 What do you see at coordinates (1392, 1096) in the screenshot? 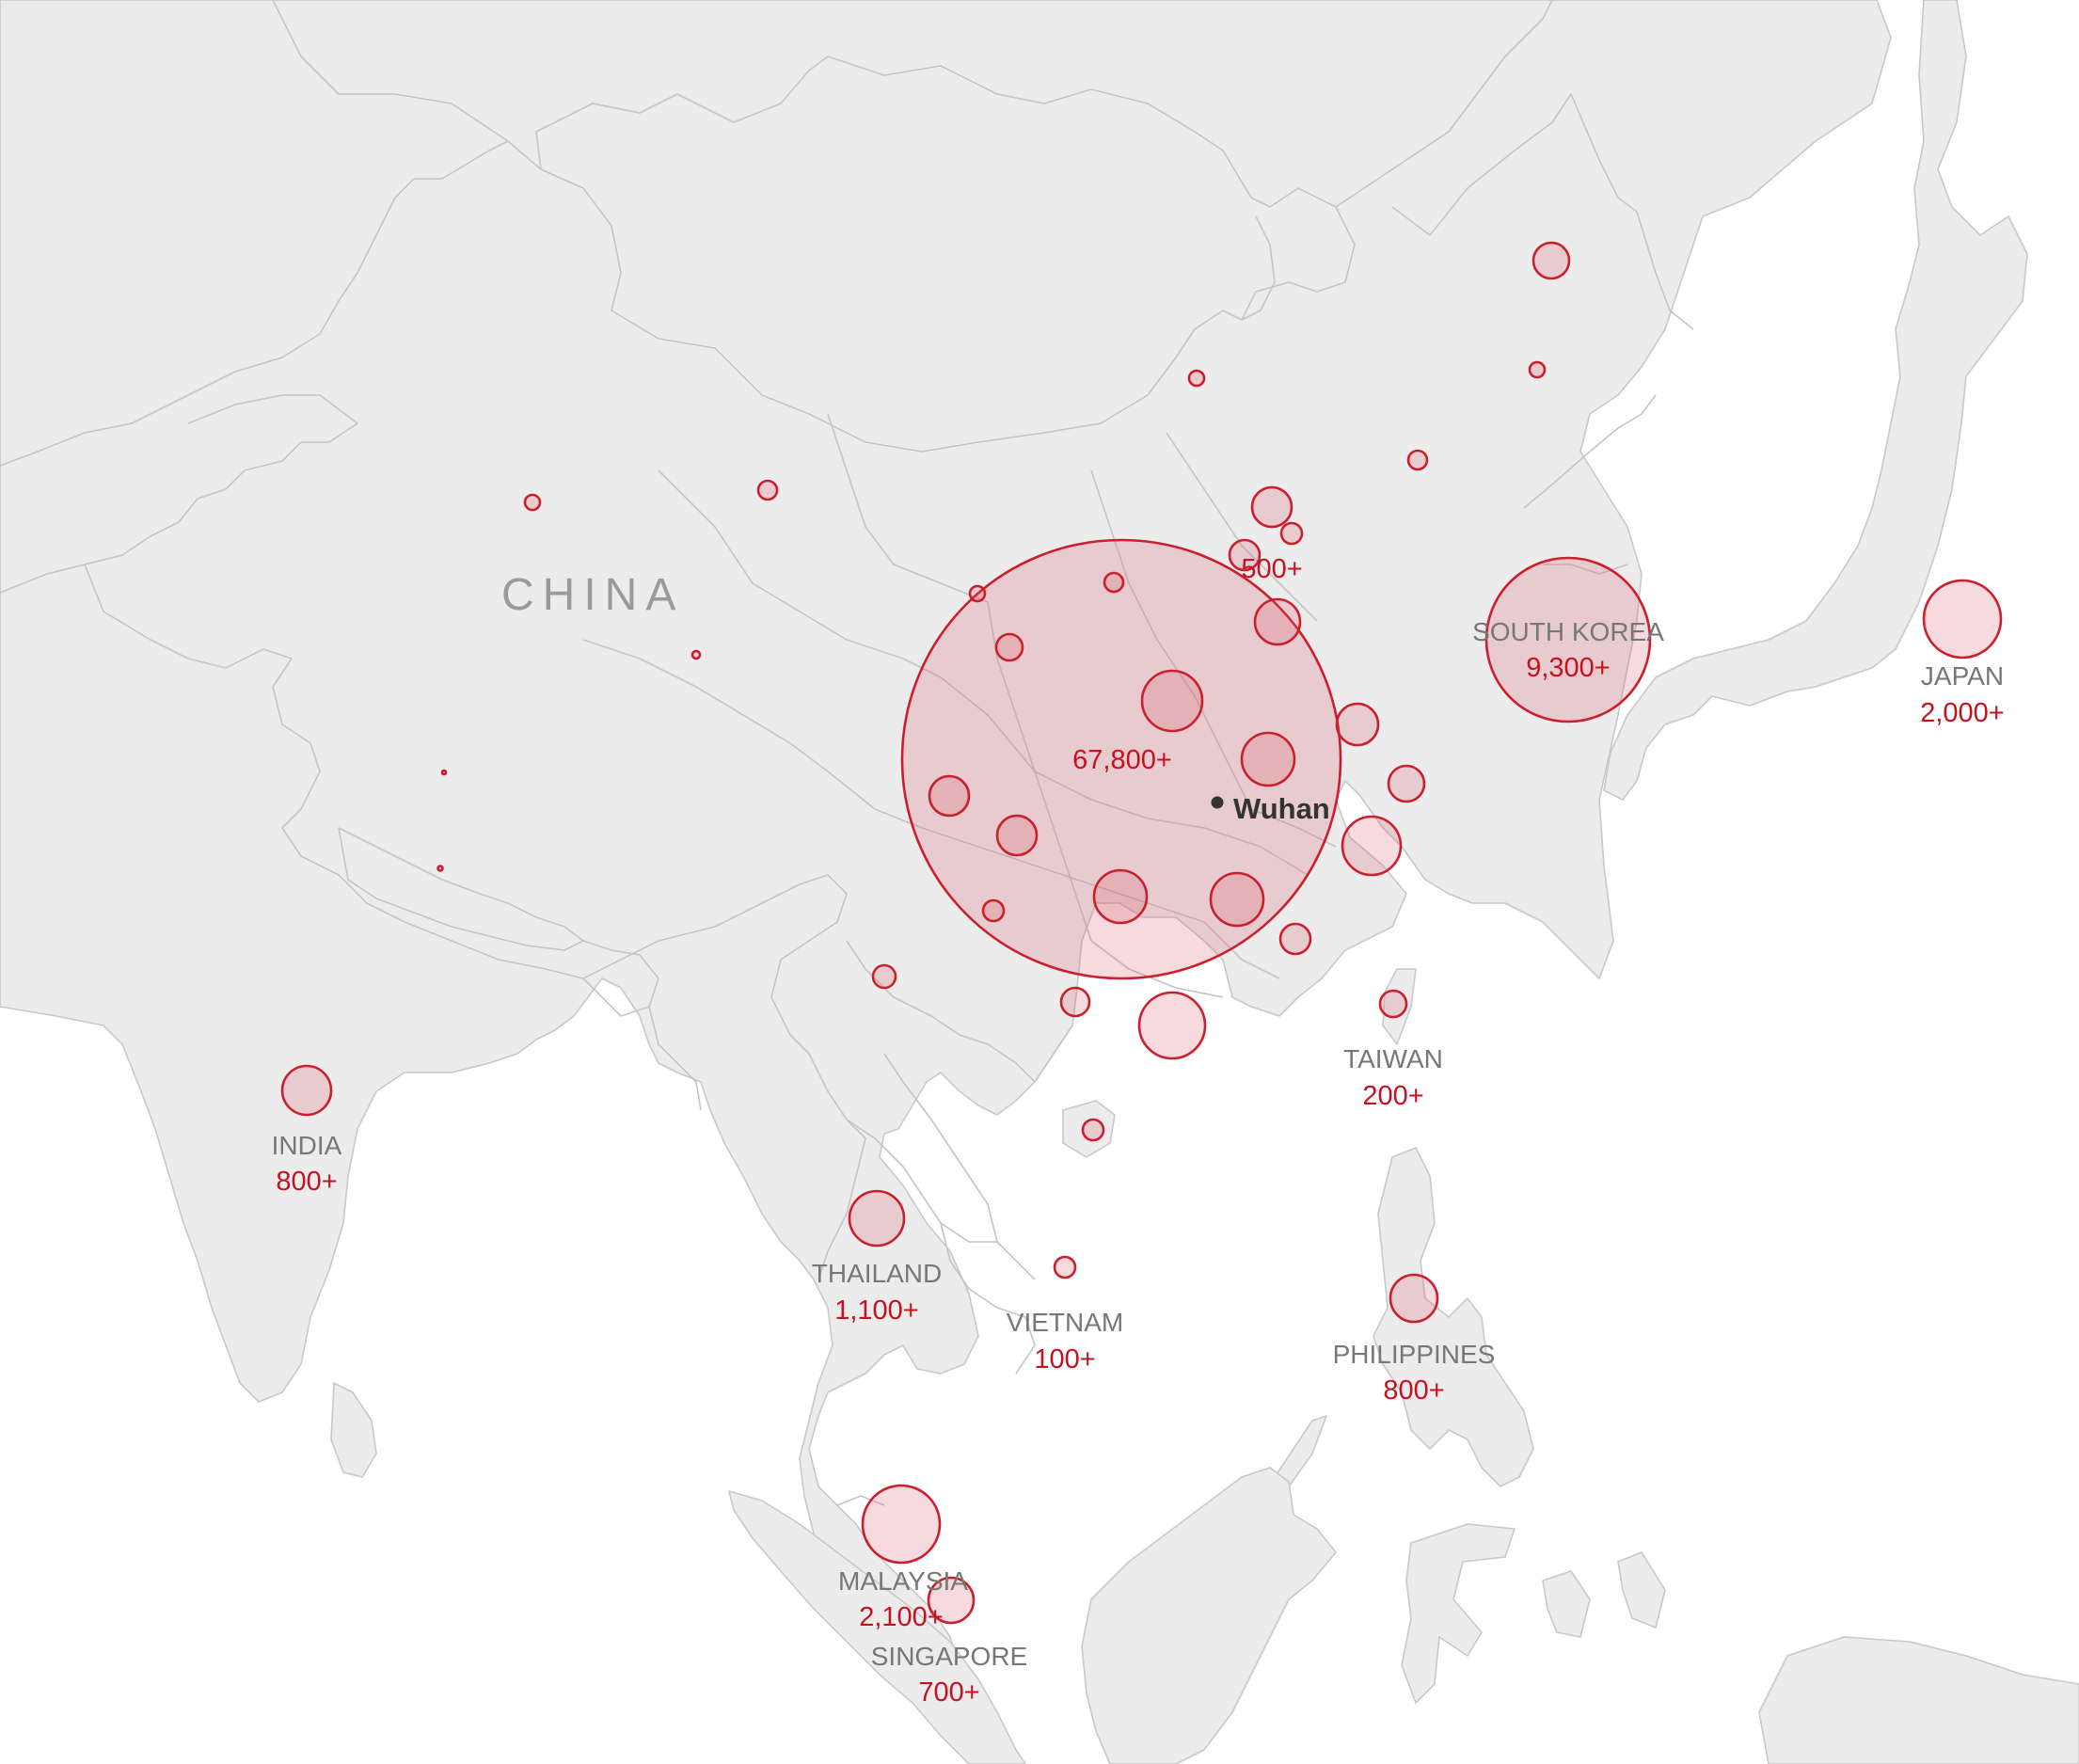
I see `country-count-taiwan: 200+` at bounding box center [1392, 1096].